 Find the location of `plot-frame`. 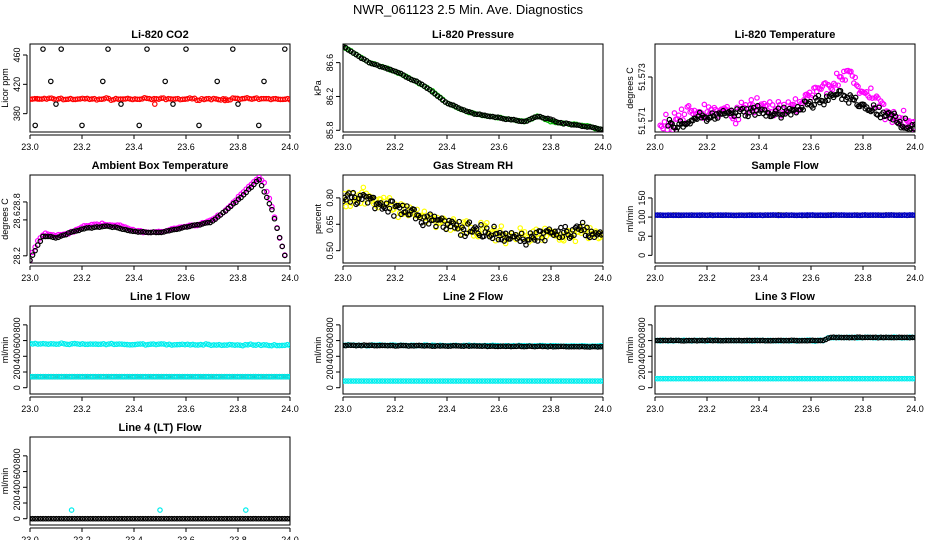

plot-frame is located at coordinates (473, 219).